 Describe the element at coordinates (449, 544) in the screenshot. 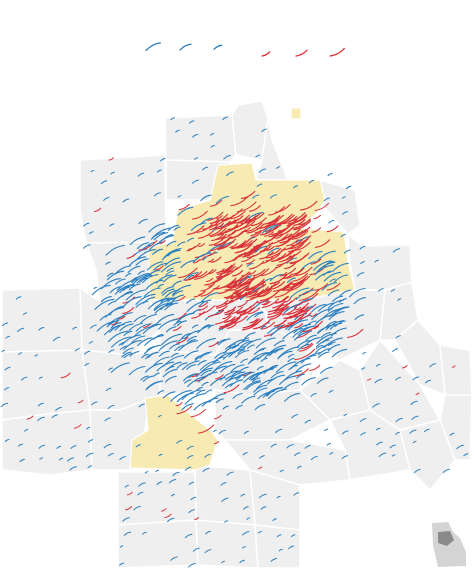

I see `inset-state-outline` at that location.